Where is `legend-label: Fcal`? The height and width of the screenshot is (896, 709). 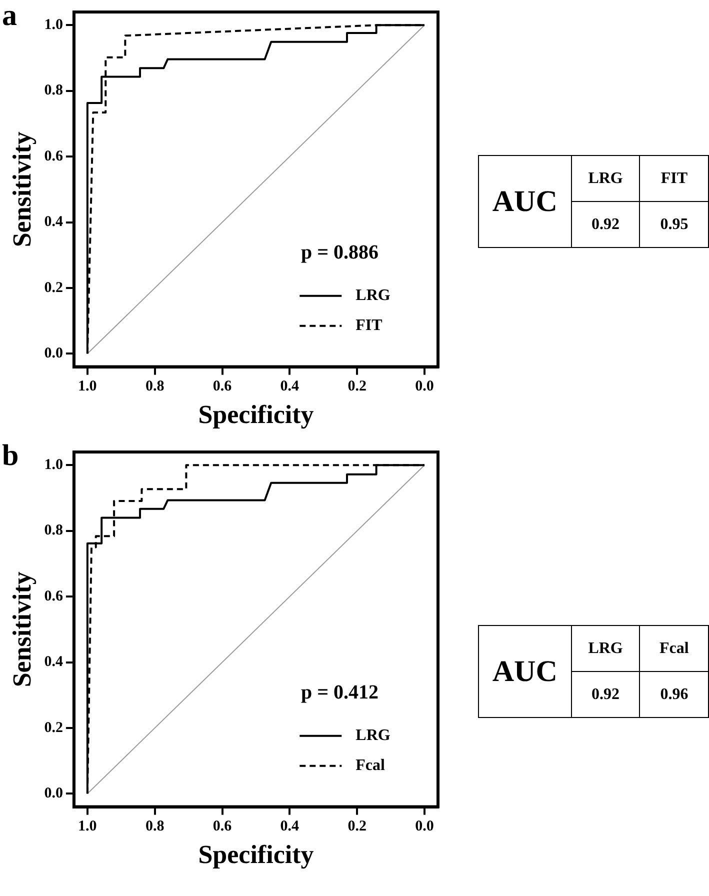
legend-label: Fcal is located at coordinates (371, 765).